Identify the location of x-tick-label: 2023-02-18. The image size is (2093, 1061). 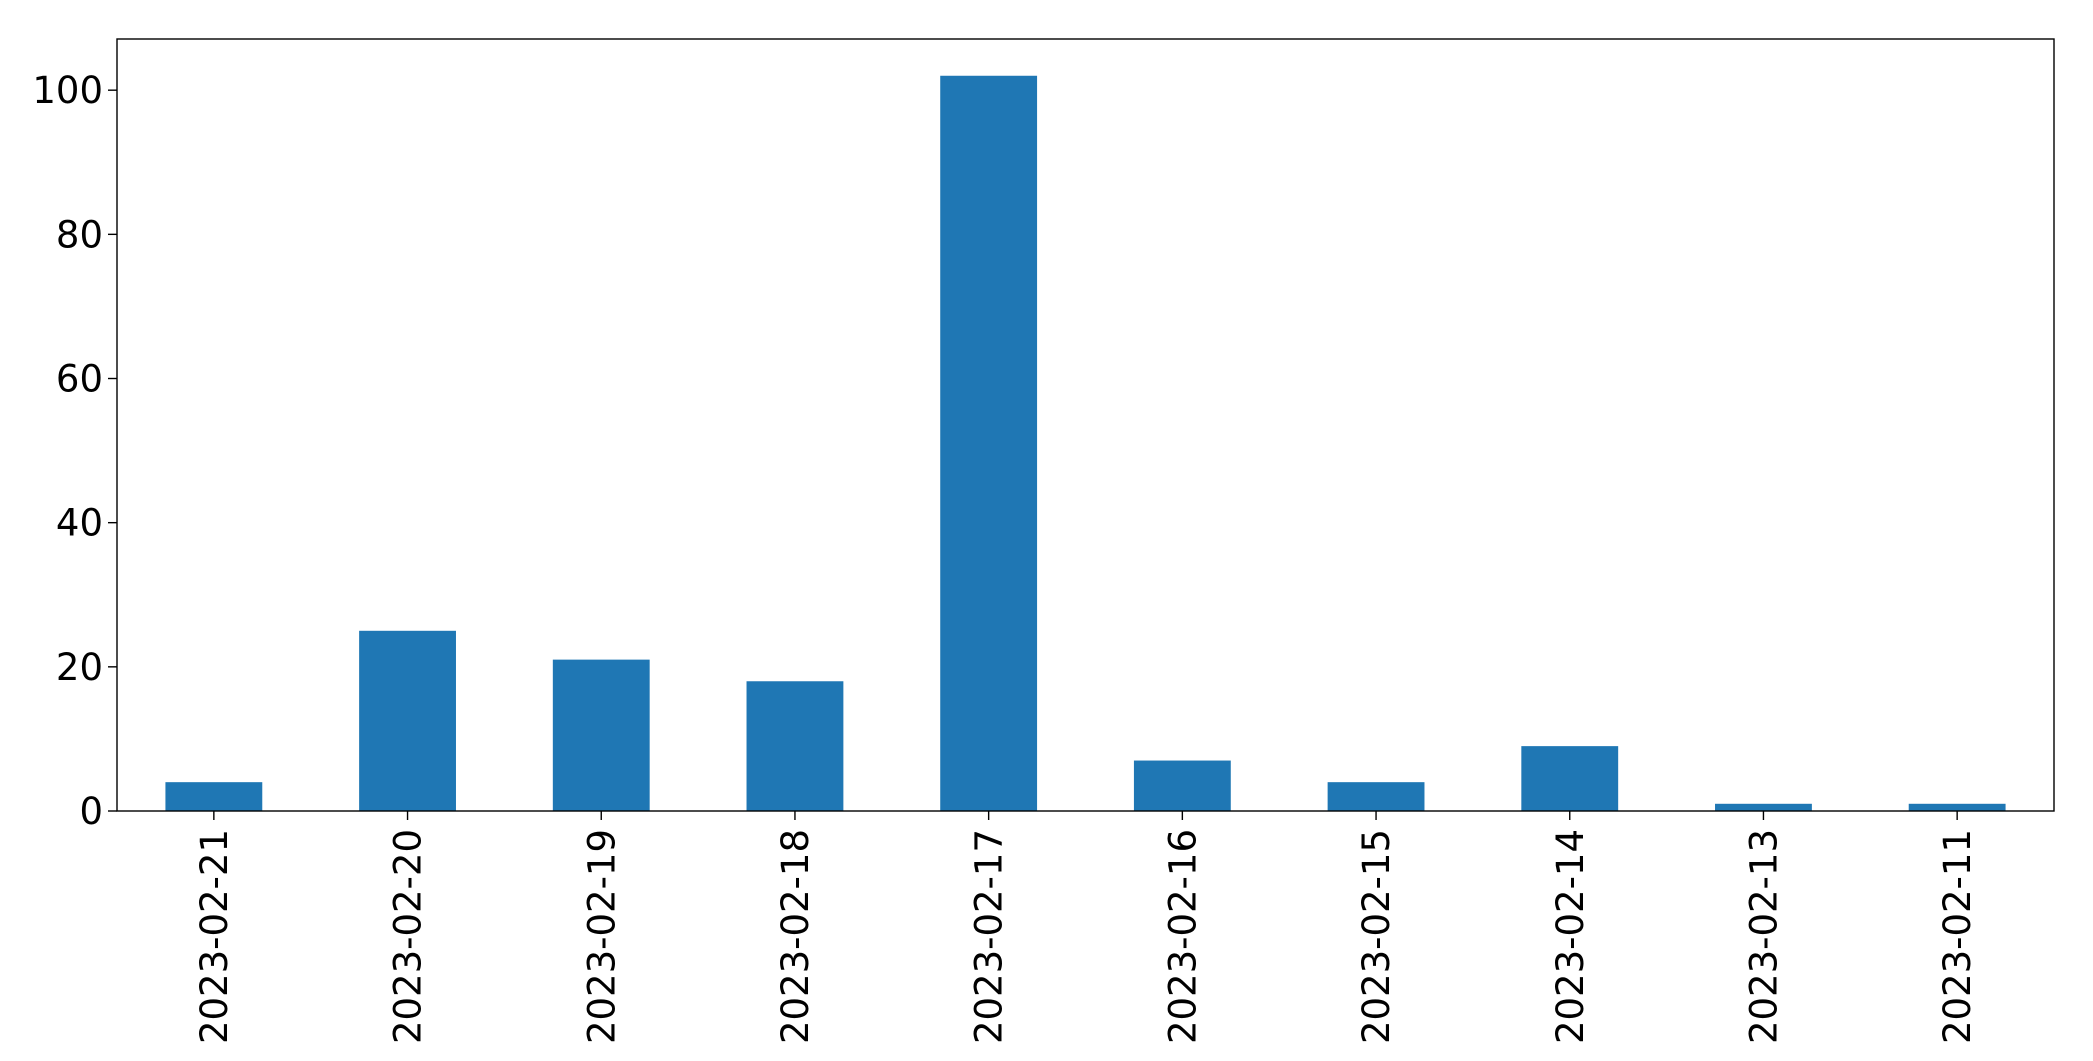
(795, 936).